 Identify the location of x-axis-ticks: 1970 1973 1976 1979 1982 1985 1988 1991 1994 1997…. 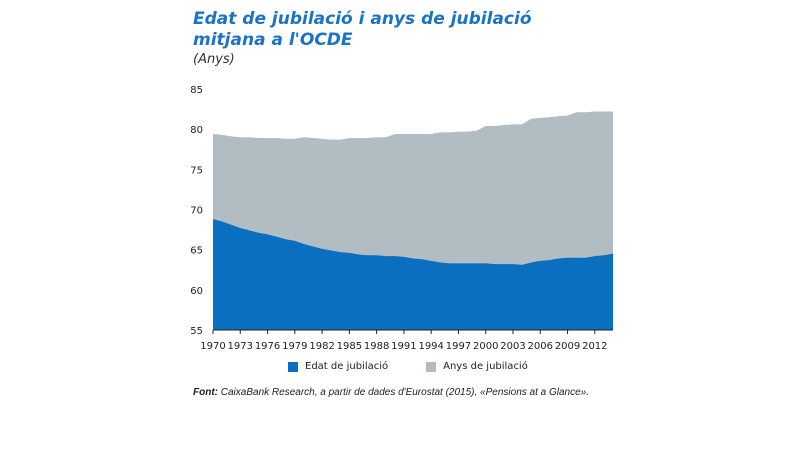
(404, 341).